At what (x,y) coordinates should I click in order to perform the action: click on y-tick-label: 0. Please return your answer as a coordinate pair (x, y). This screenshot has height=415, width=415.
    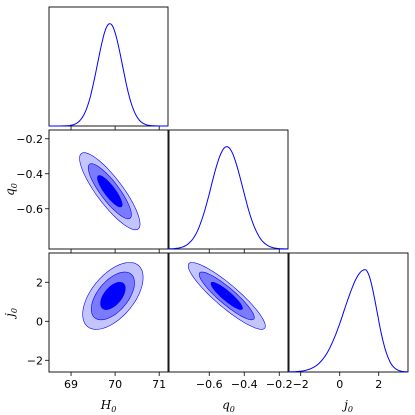
    Looking at the image, I should click on (39, 321).